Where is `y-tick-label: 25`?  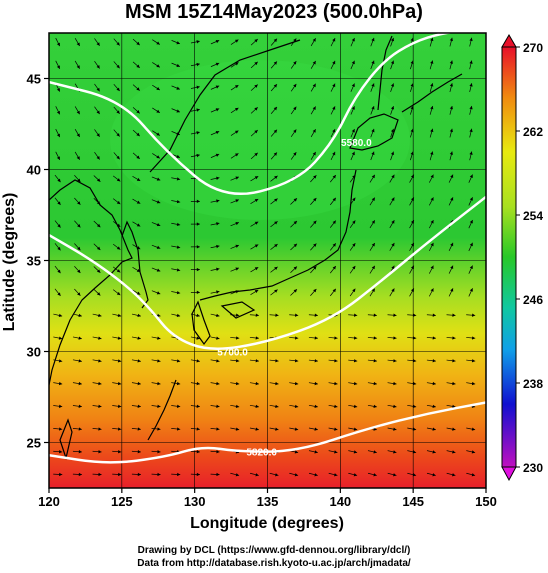
y-tick-label: 25 is located at coordinates (34, 443).